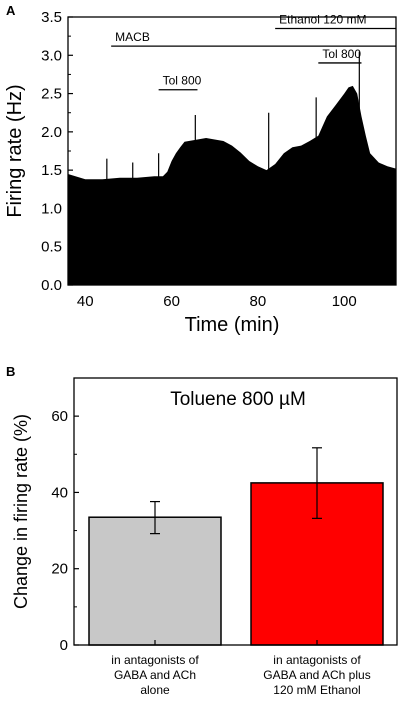 The image size is (403, 704). I want to click on panel-b-y-axis-label: Change in firing rate (%), so click(21, 511).